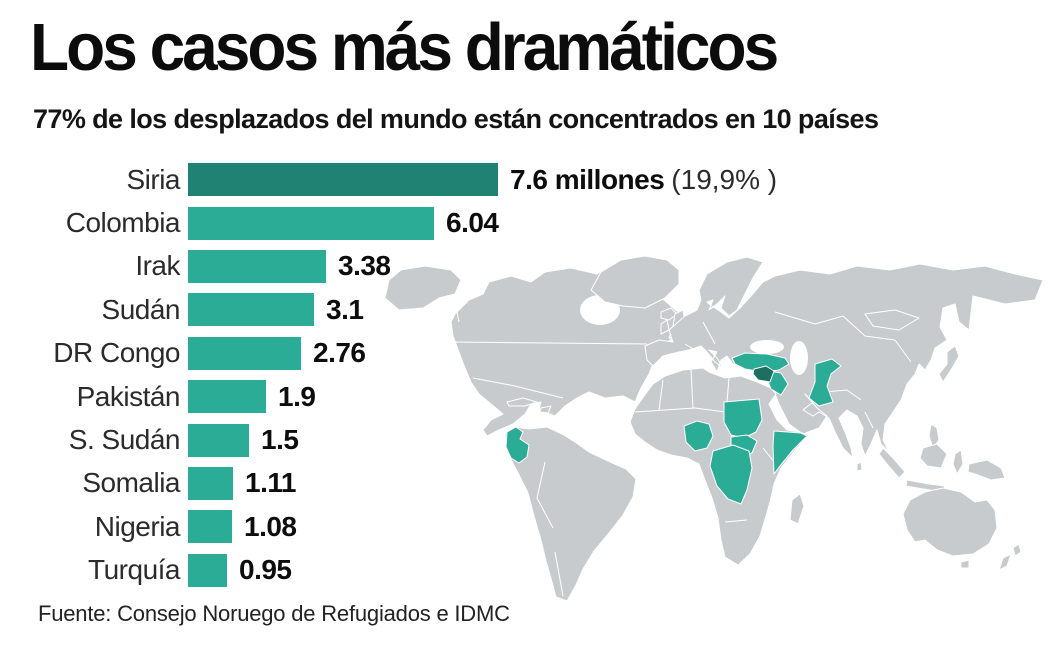 This screenshot has width=1063, height=650. I want to click on bar-value: 7.6 millones (19,9% ), so click(643, 180).